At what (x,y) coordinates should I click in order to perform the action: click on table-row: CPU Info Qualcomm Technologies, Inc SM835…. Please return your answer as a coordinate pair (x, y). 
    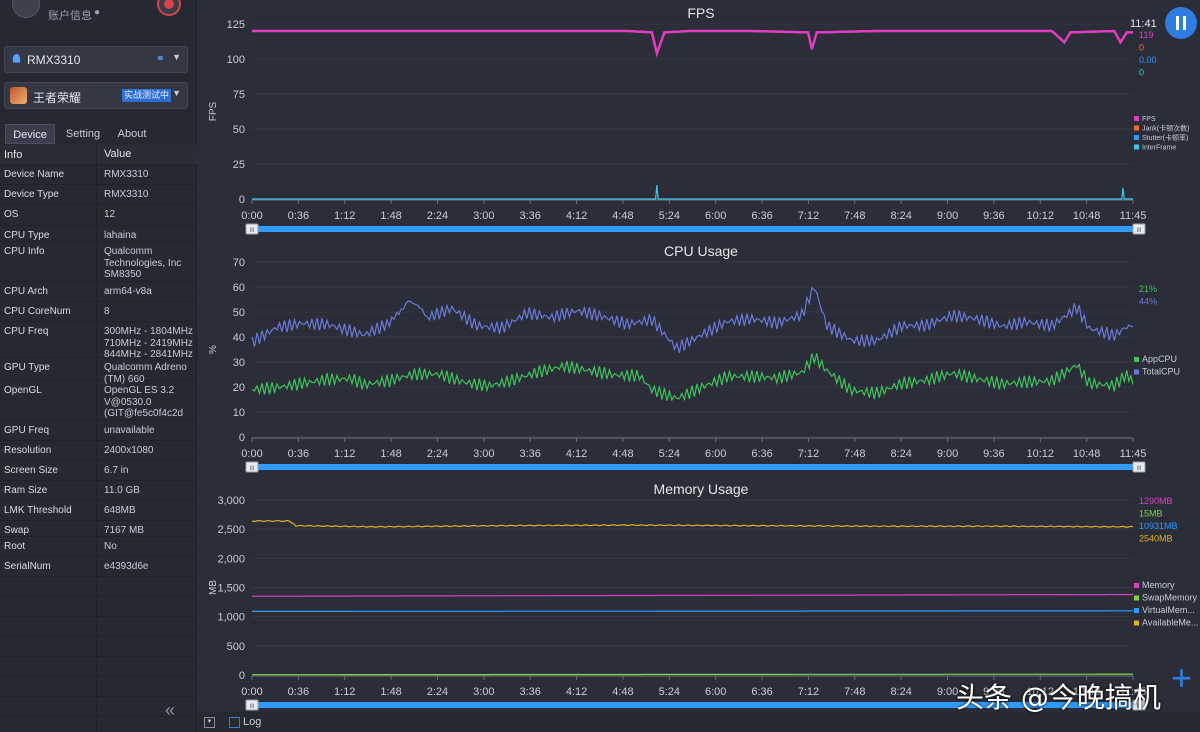
    Looking at the image, I should click on (98, 262).